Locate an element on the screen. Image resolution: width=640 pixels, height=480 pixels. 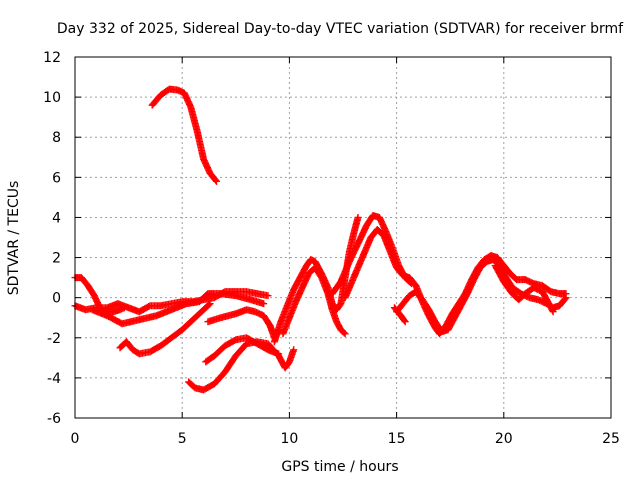
y-tick-label: 4 is located at coordinates (56, 218).